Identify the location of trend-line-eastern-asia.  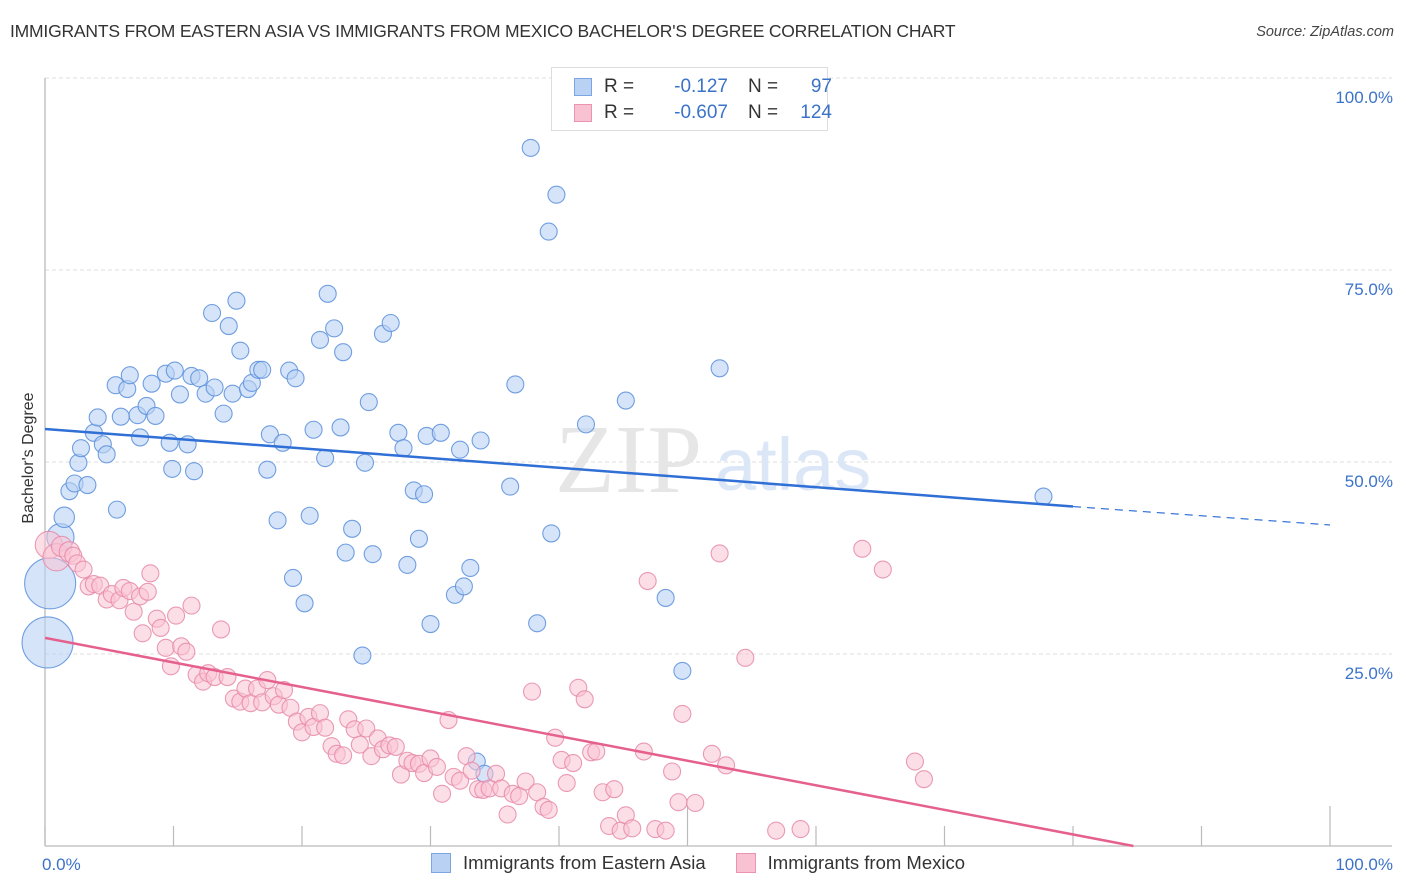
(559, 467).